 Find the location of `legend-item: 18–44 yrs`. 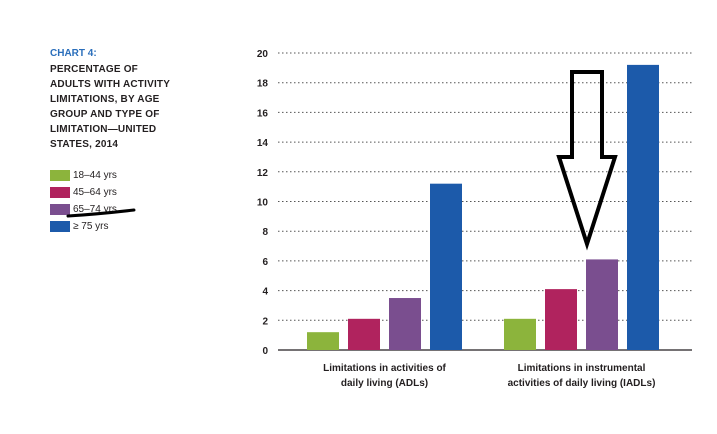

legend-item: 18–44 yrs is located at coordinates (83, 175).